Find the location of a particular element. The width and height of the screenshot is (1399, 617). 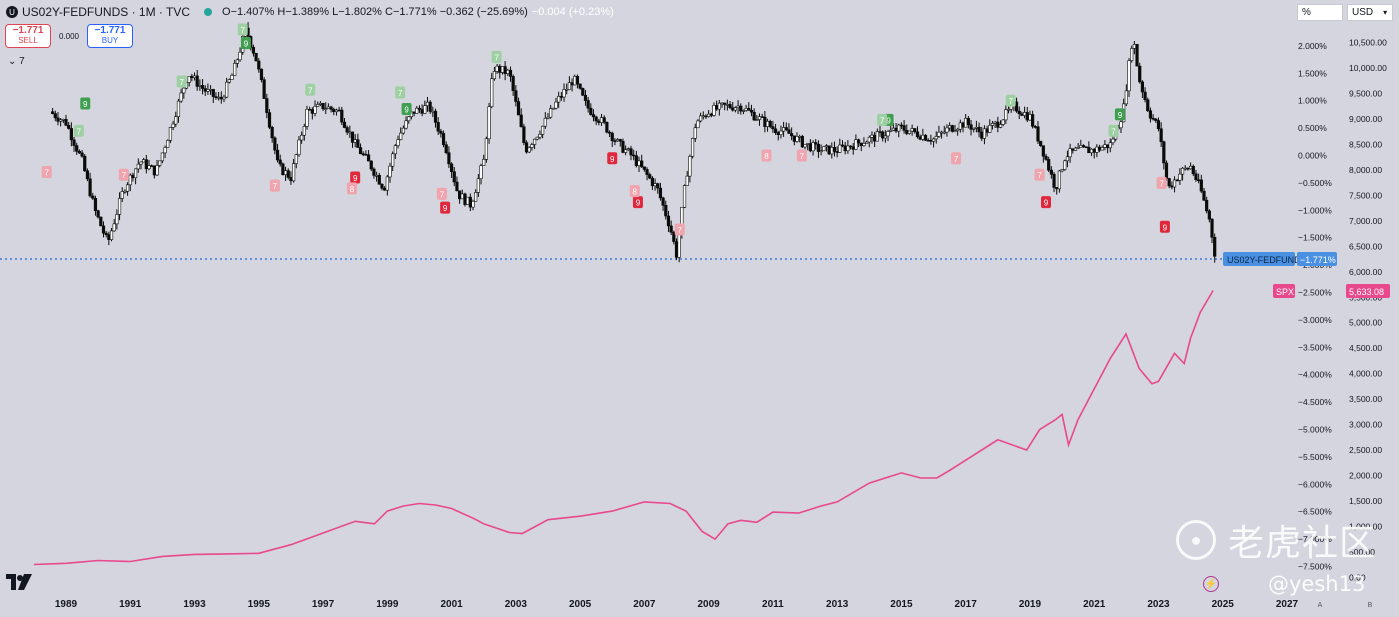

y-tick-label: −6.000% is located at coordinates (1315, 484).